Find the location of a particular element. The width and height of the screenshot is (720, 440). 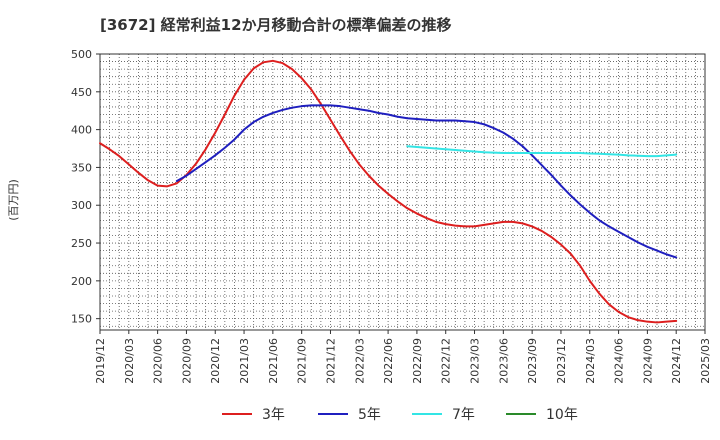

x-tick-label: 2022/03 is located at coordinates (359, 361).